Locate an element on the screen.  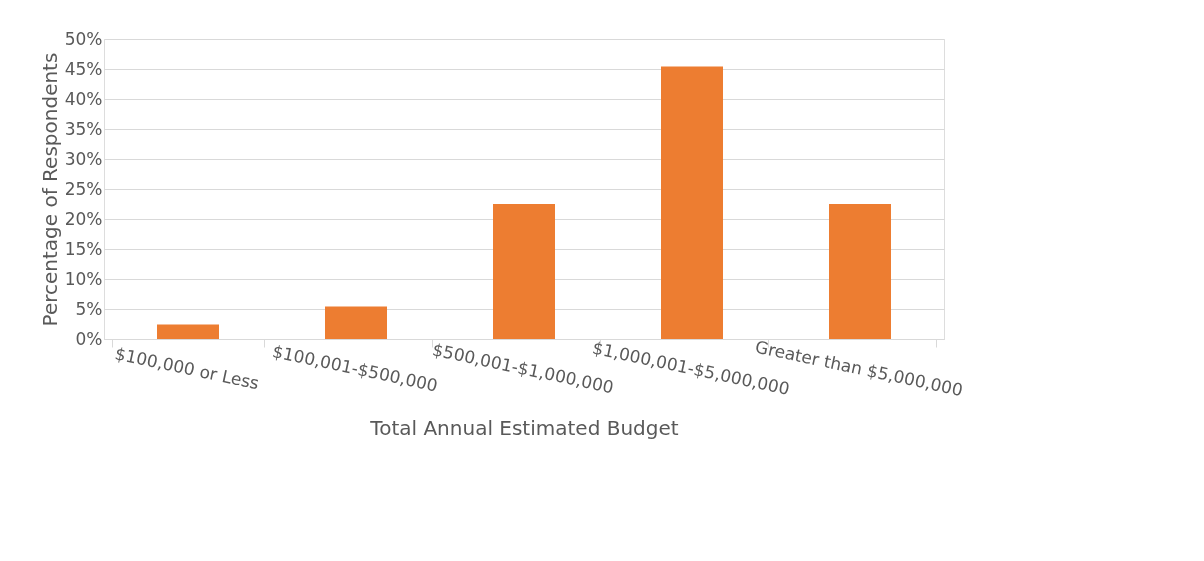
x-tick-label: $100,000 or Less is located at coordinates (187, 368).